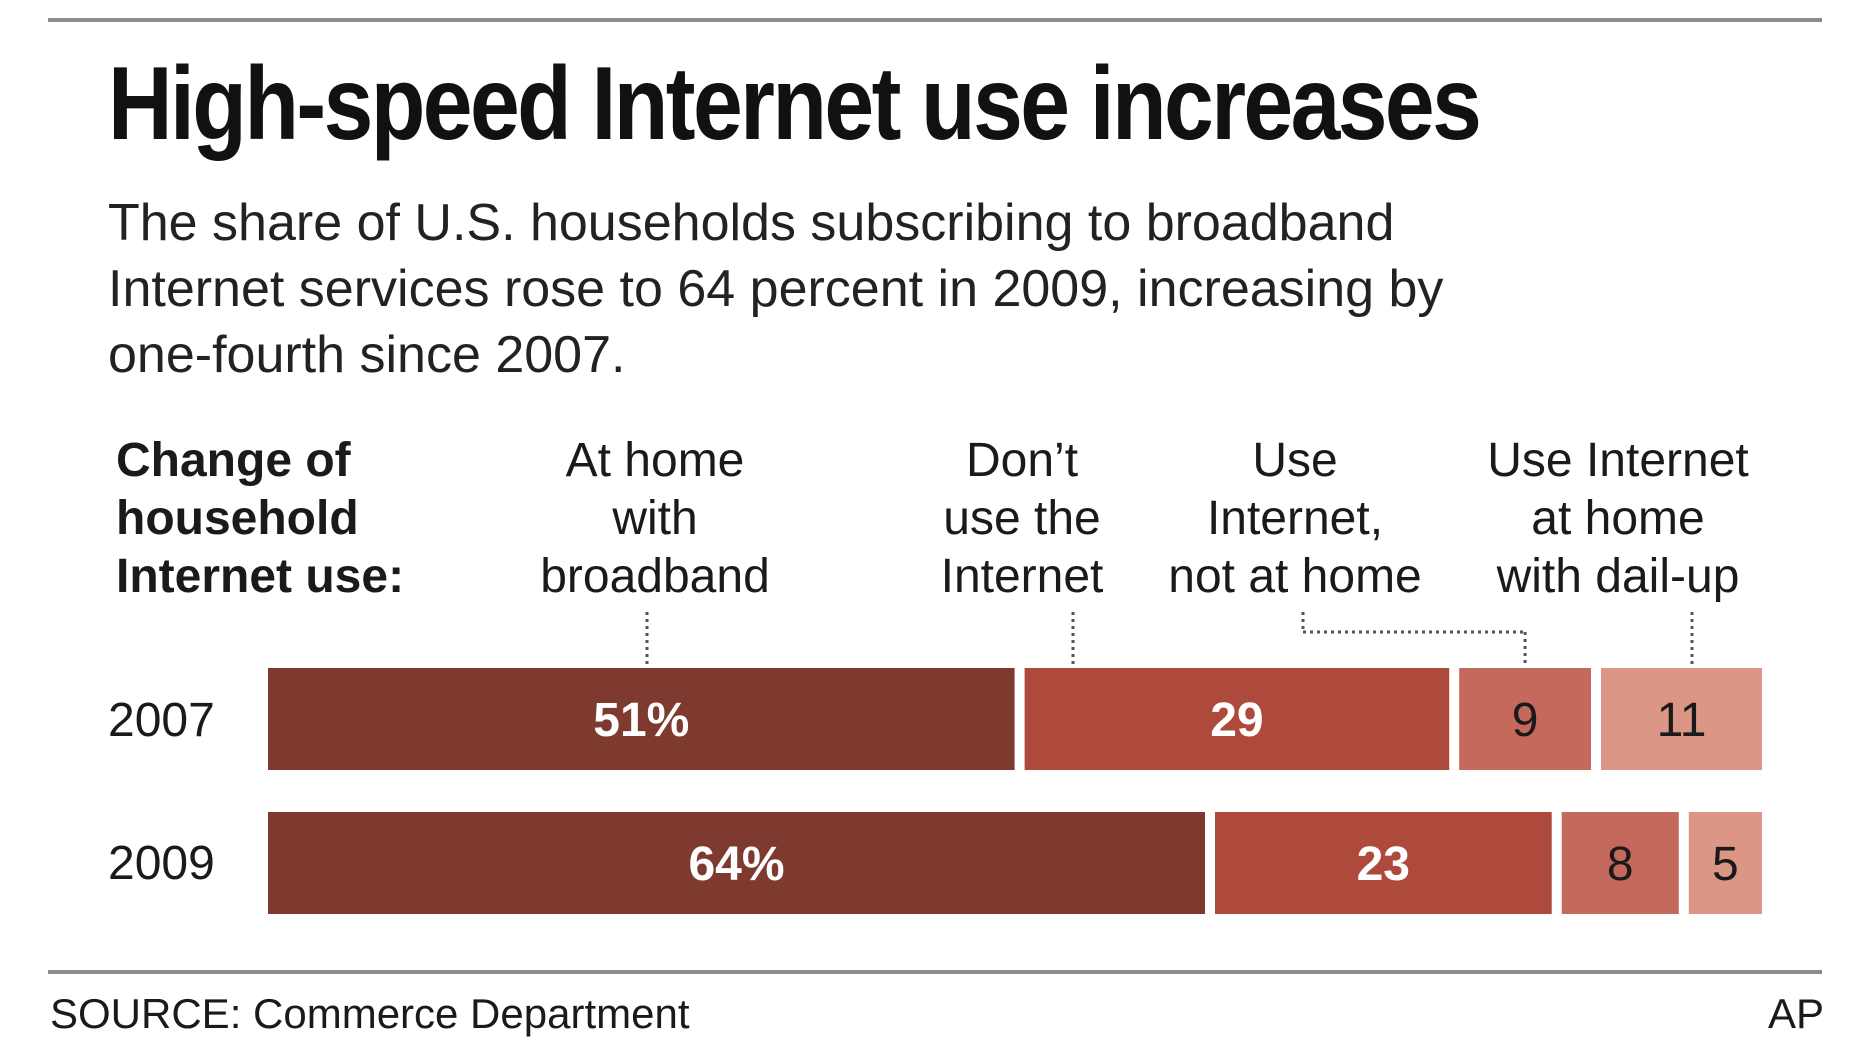 The width and height of the screenshot is (1862, 1048). I want to click on legend-line: with, so click(655, 518).